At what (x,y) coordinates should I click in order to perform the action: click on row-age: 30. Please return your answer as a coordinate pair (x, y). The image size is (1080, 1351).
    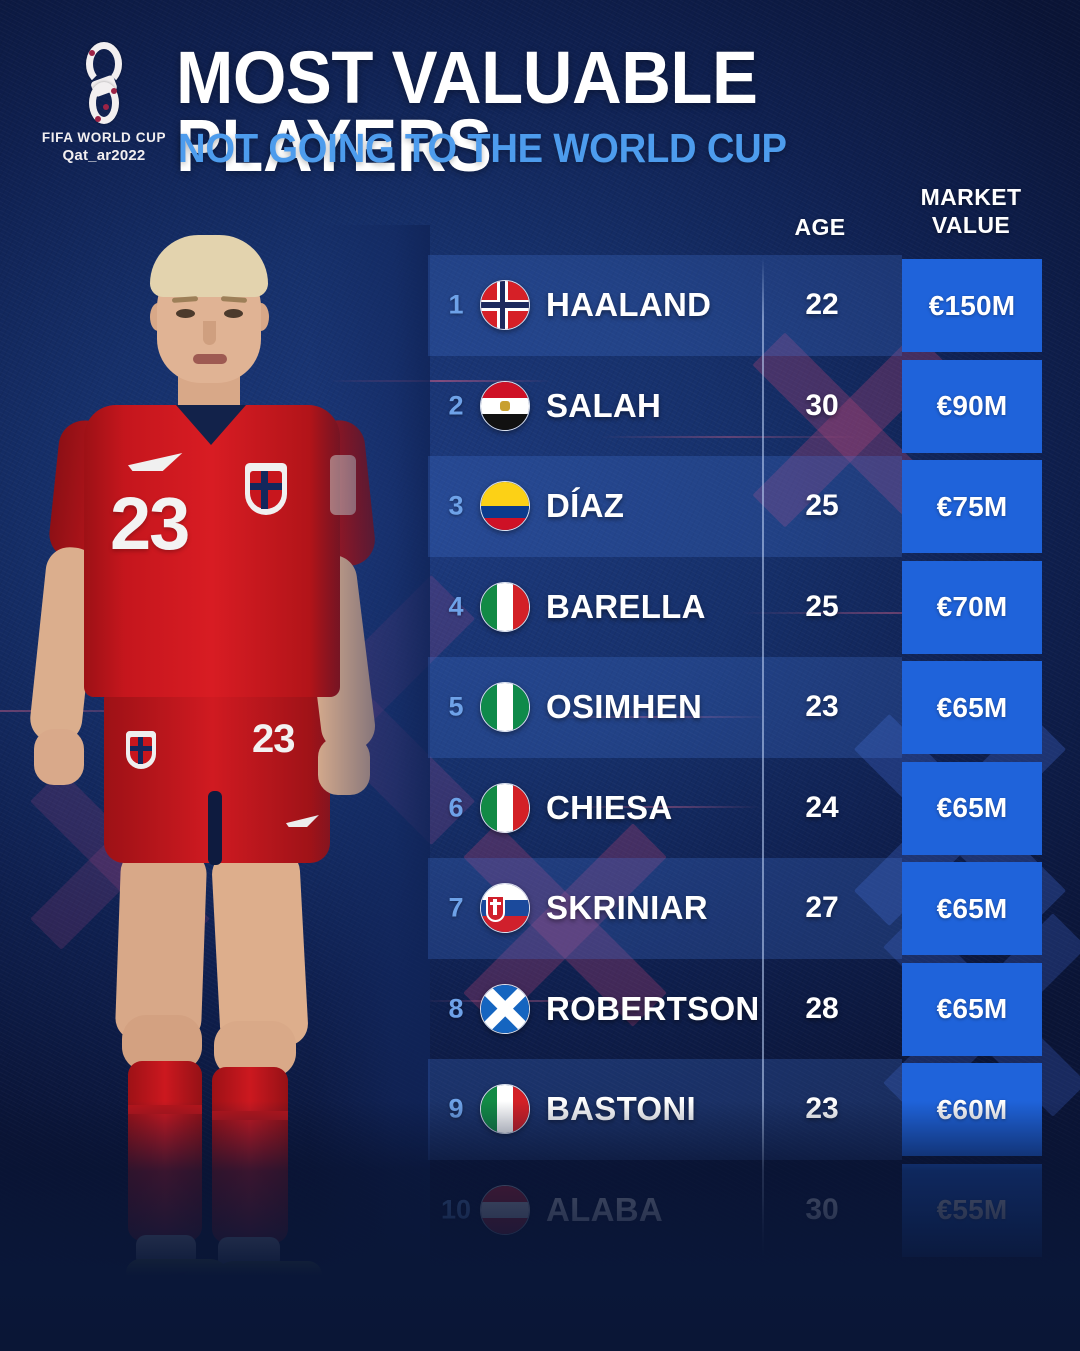
    Looking at the image, I should click on (822, 405).